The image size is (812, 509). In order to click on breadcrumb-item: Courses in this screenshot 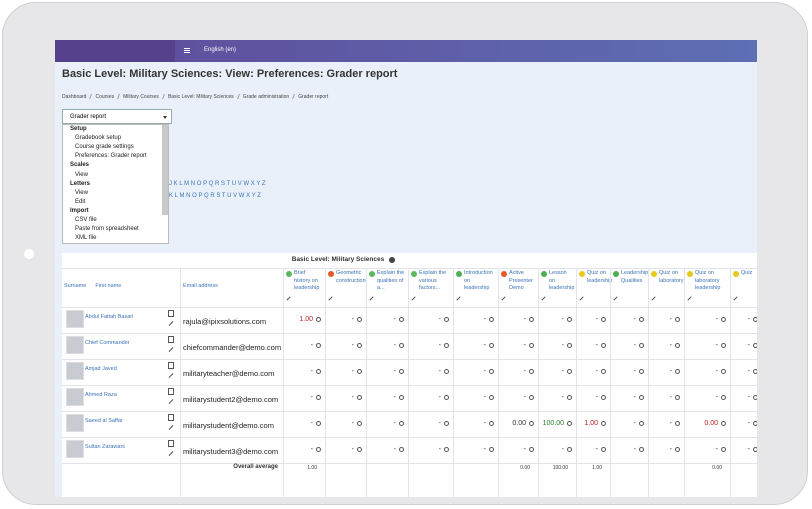, I will do `click(105, 97)`.